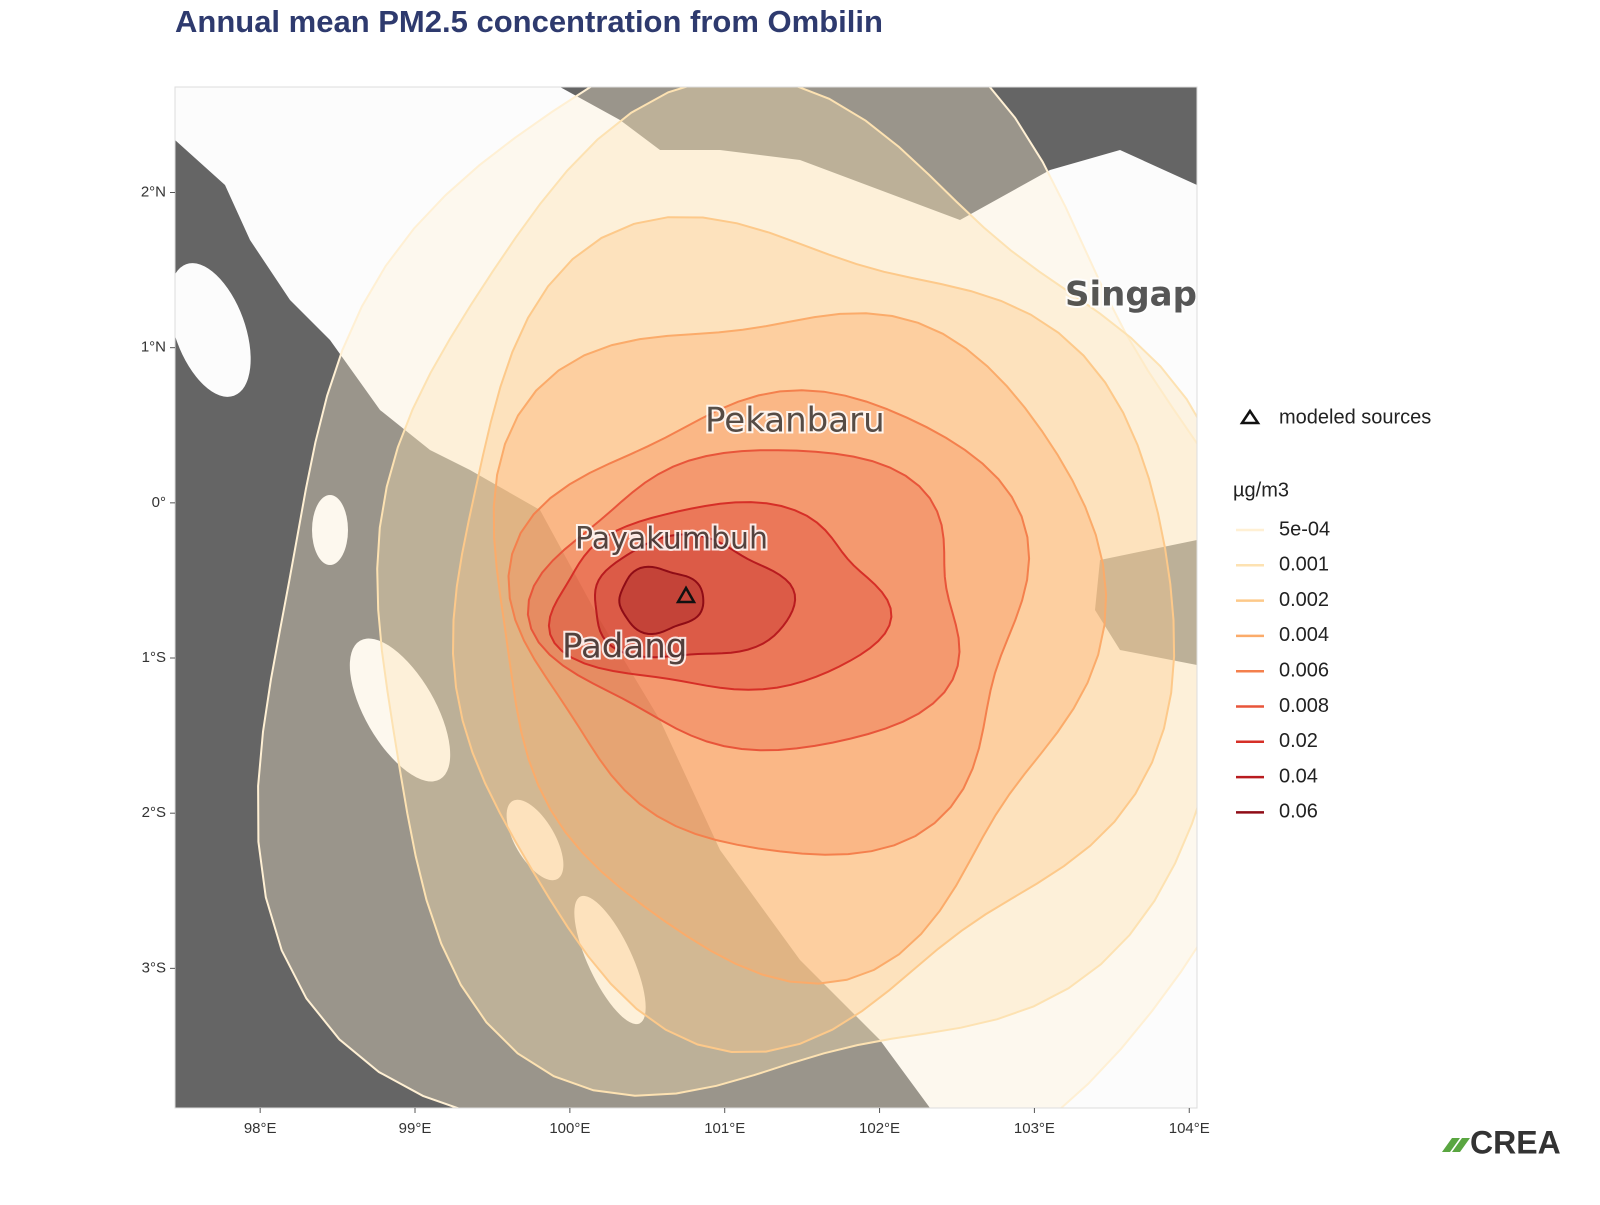 This screenshot has height=1205, width=1600. What do you see at coordinates (1304, 706) in the screenshot?
I see `legend-label: 0.008` at bounding box center [1304, 706].